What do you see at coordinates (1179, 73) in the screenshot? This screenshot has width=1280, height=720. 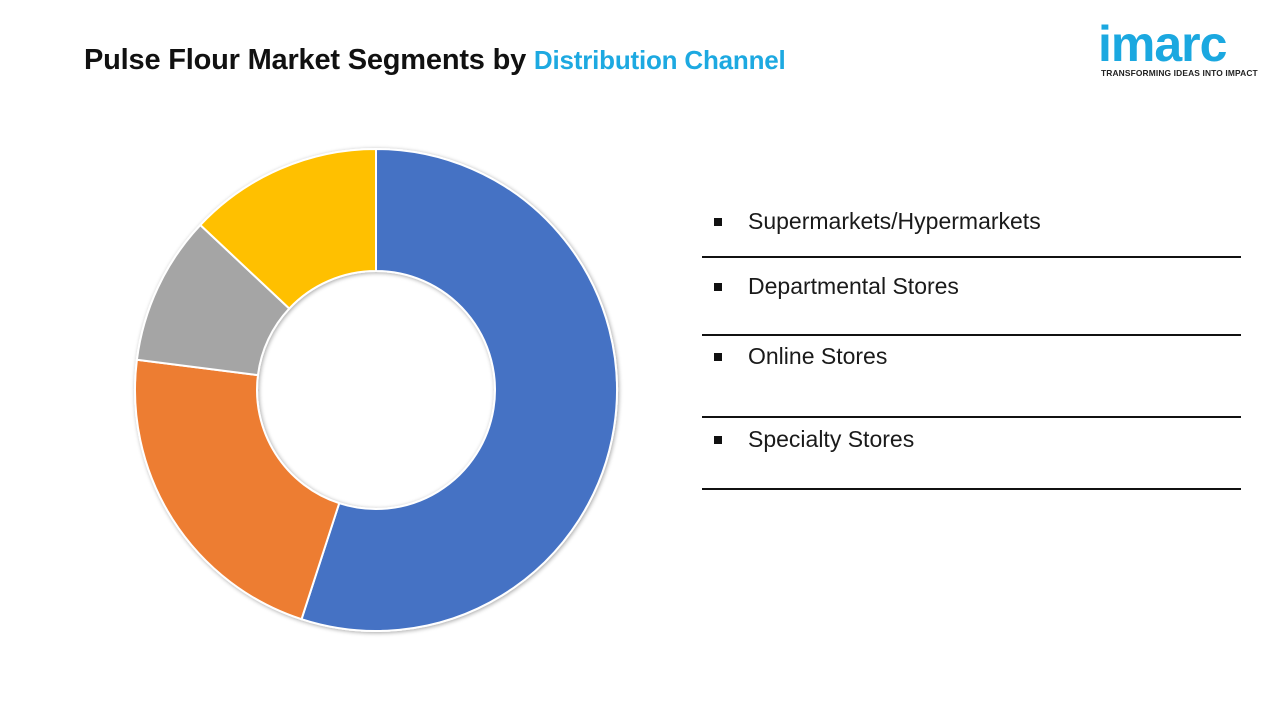 I see `logo-tagline: TRANSFORMING IDEAS INTO IMPACT` at bounding box center [1179, 73].